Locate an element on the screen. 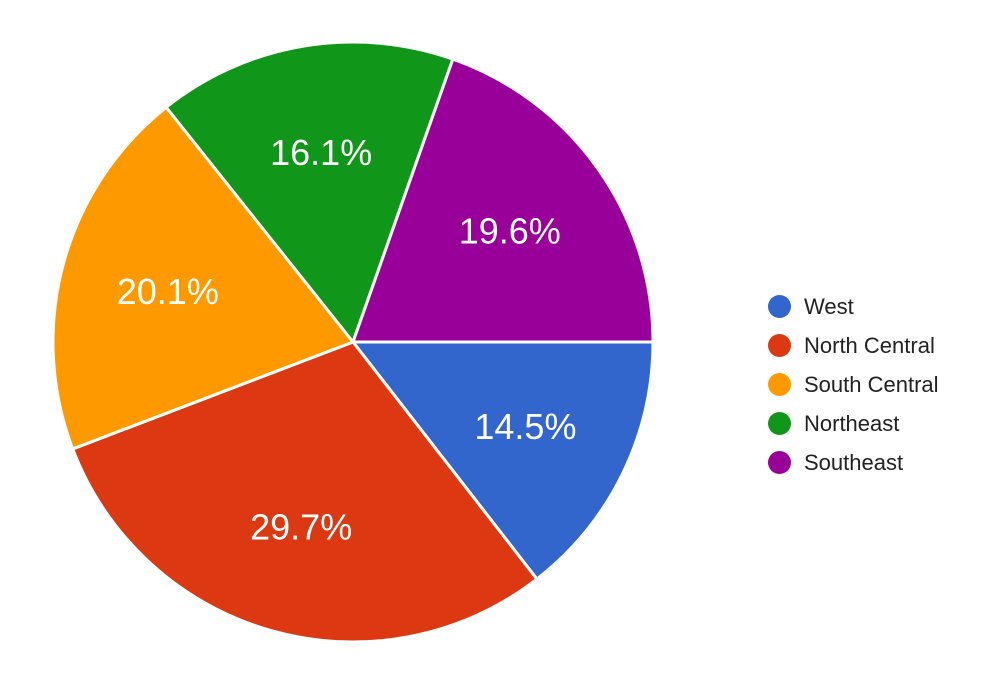  pie-slice-west is located at coordinates (503, 460).